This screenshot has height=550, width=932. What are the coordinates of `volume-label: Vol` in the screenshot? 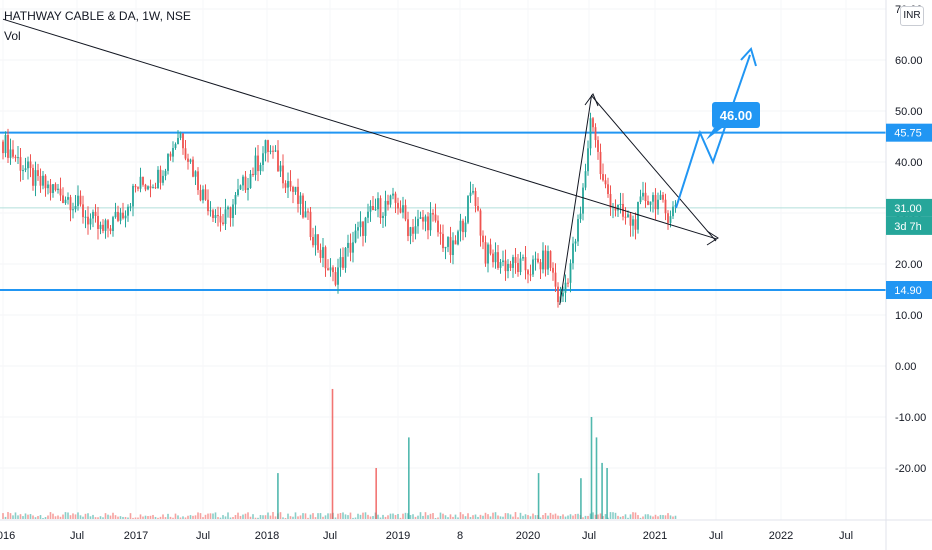 It's located at (12, 36).